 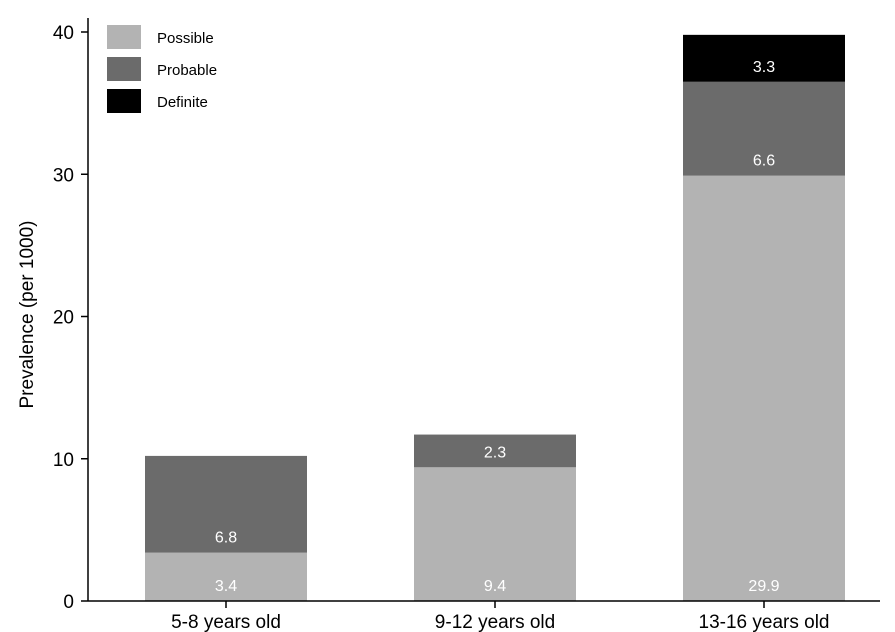 What do you see at coordinates (764, 58) in the screenshot?
I see `bar-segment-definite` at bounding box center [764, 58].